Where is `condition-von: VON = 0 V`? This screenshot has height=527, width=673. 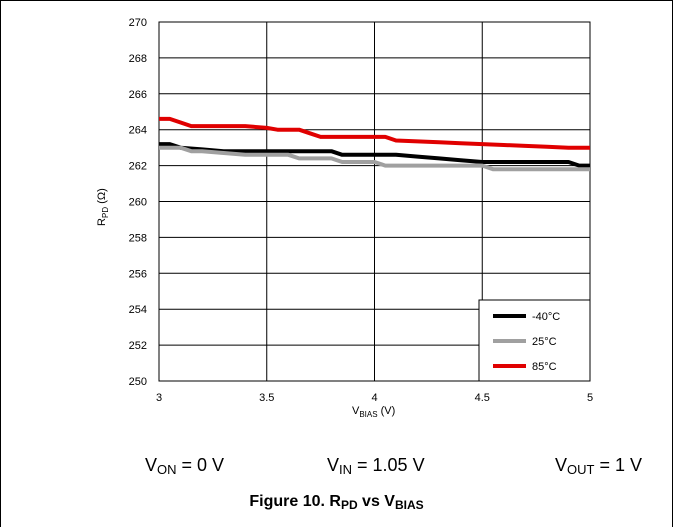
condition-von: VON = 0 V is located at coordinates (185, 466).